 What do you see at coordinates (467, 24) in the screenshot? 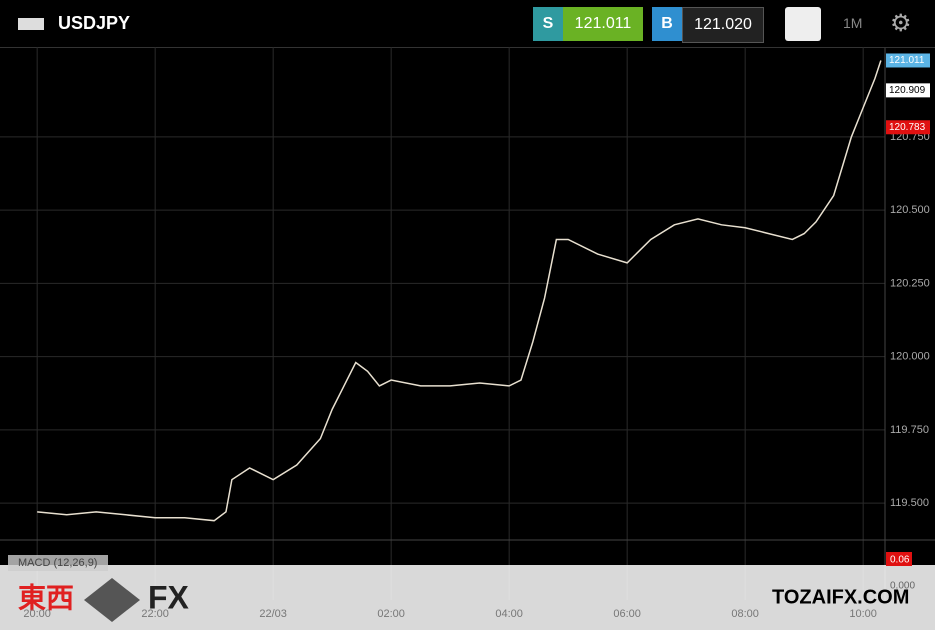
I see `toolbar: USDJPY S 121.011 B 121.020 1M ⚙` at bounding box center [467, 24].